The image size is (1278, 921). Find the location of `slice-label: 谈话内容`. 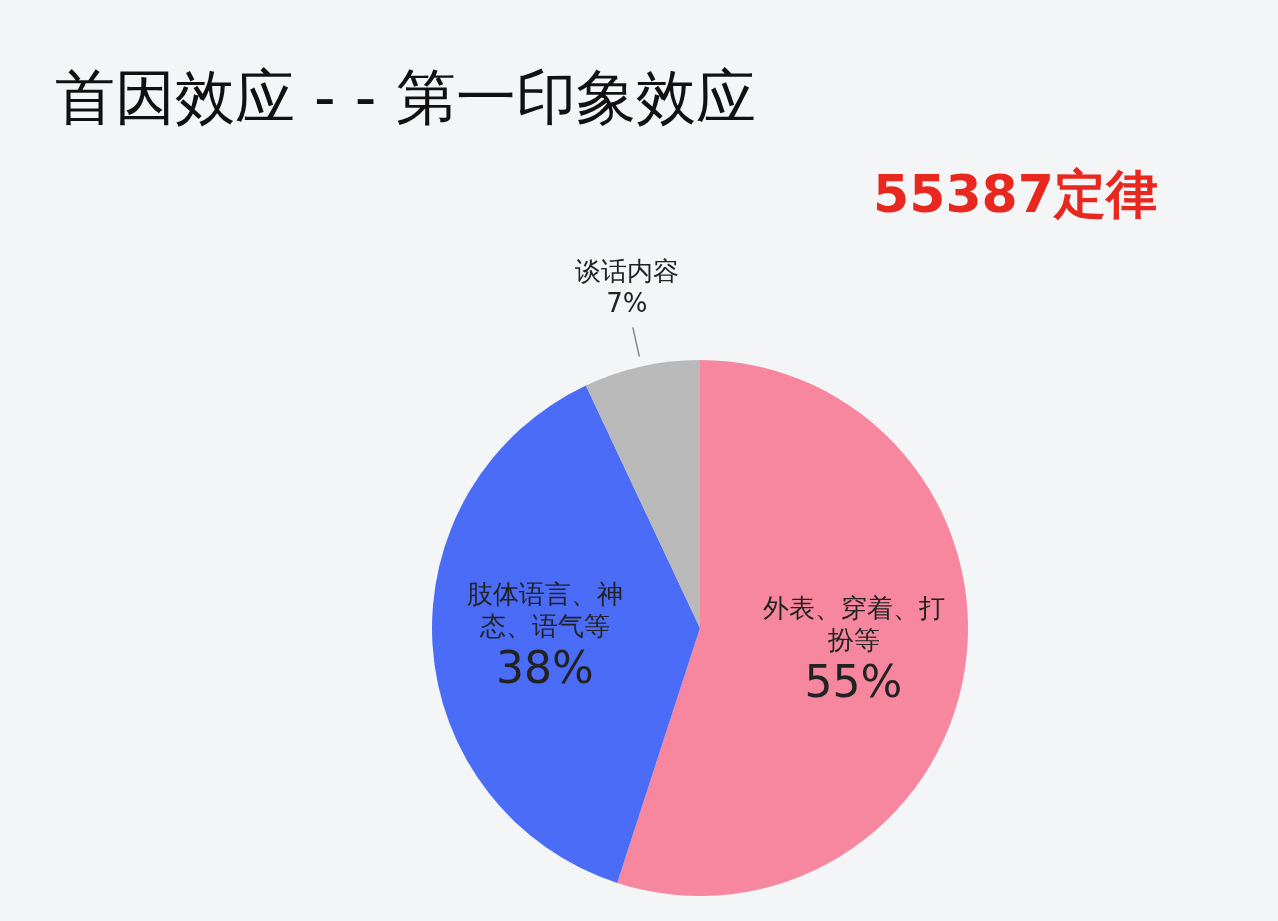

slice-label: 谈话内容 is located at coordinates (626, 271).